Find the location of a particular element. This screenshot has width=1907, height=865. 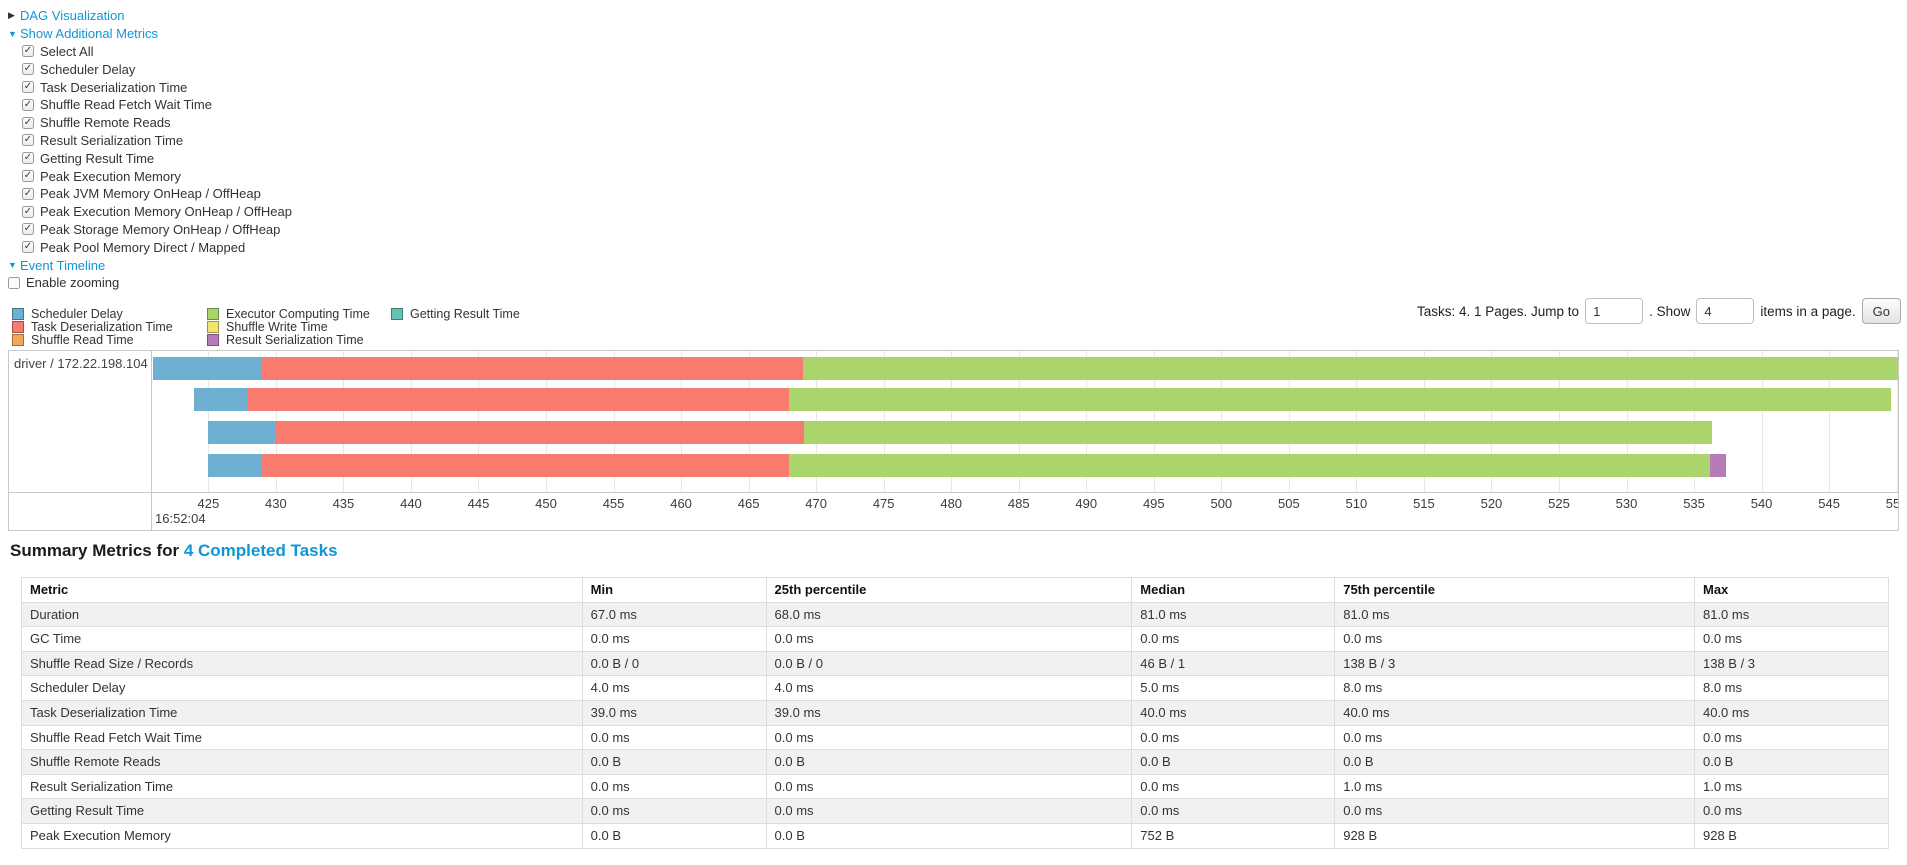

axis-tick-label: 460 is located at coordinates (681, 503).